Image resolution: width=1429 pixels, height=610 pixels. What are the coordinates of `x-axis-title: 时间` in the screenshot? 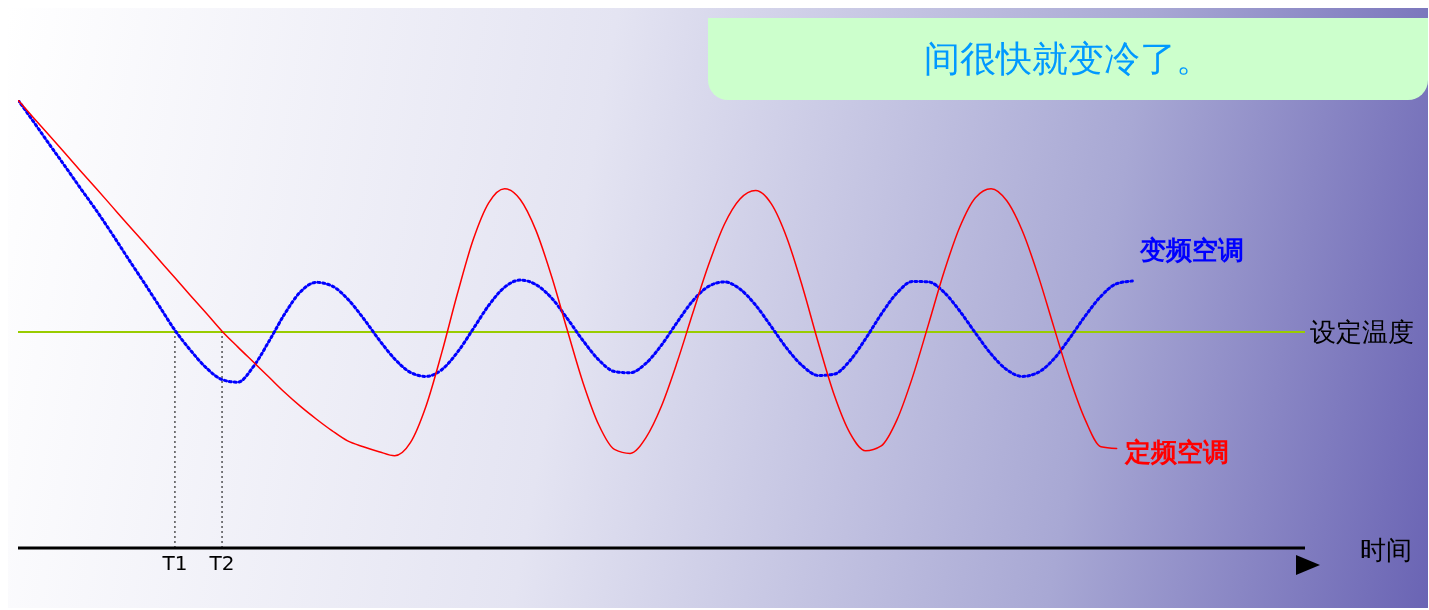 It's located at (1386, 550).